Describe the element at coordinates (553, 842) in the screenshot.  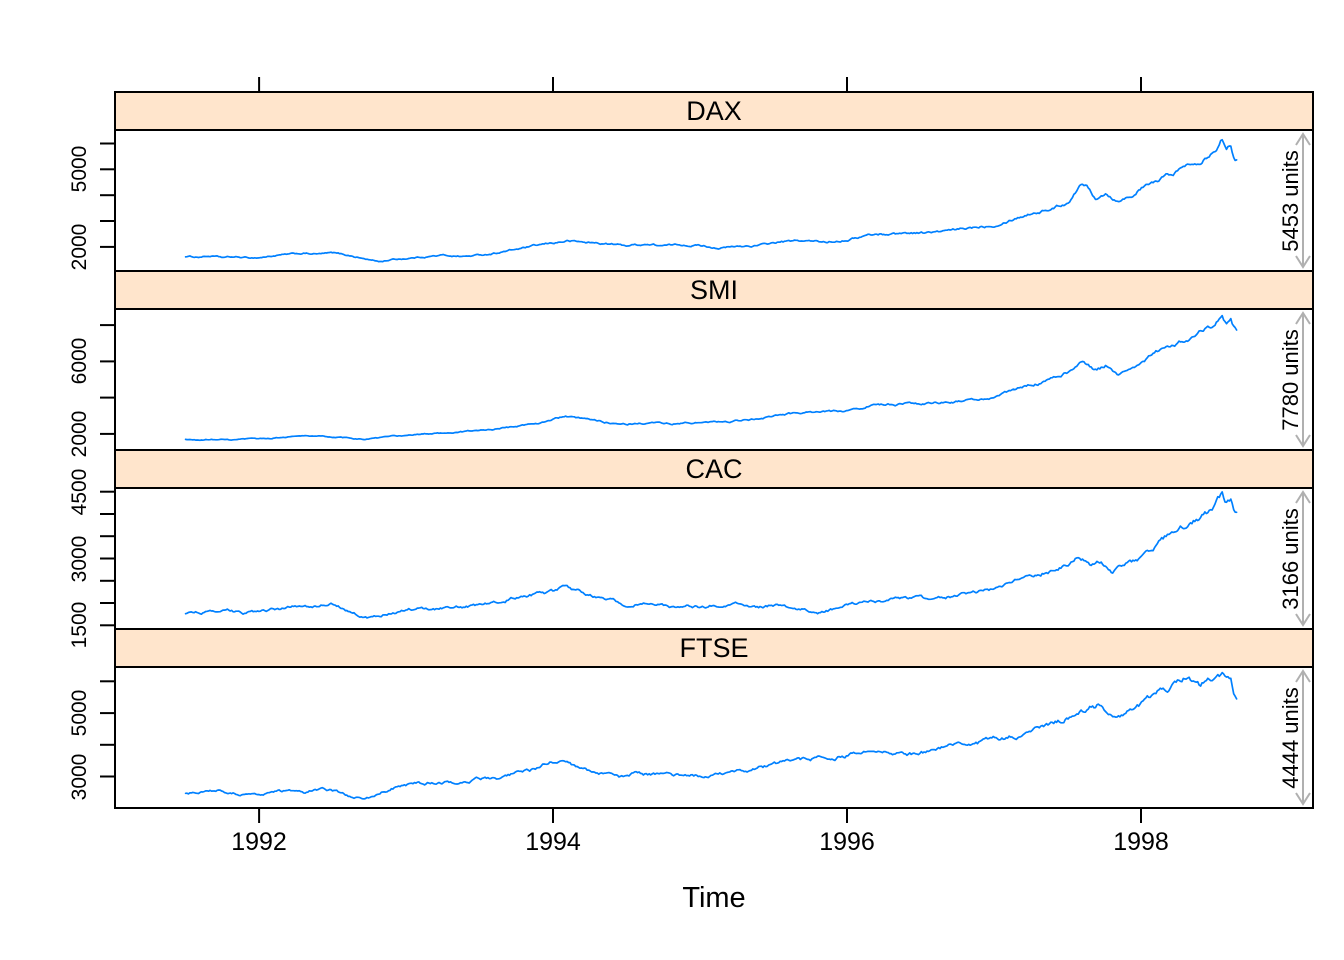
I see `x-tick-label-1994: 1994` at that location.